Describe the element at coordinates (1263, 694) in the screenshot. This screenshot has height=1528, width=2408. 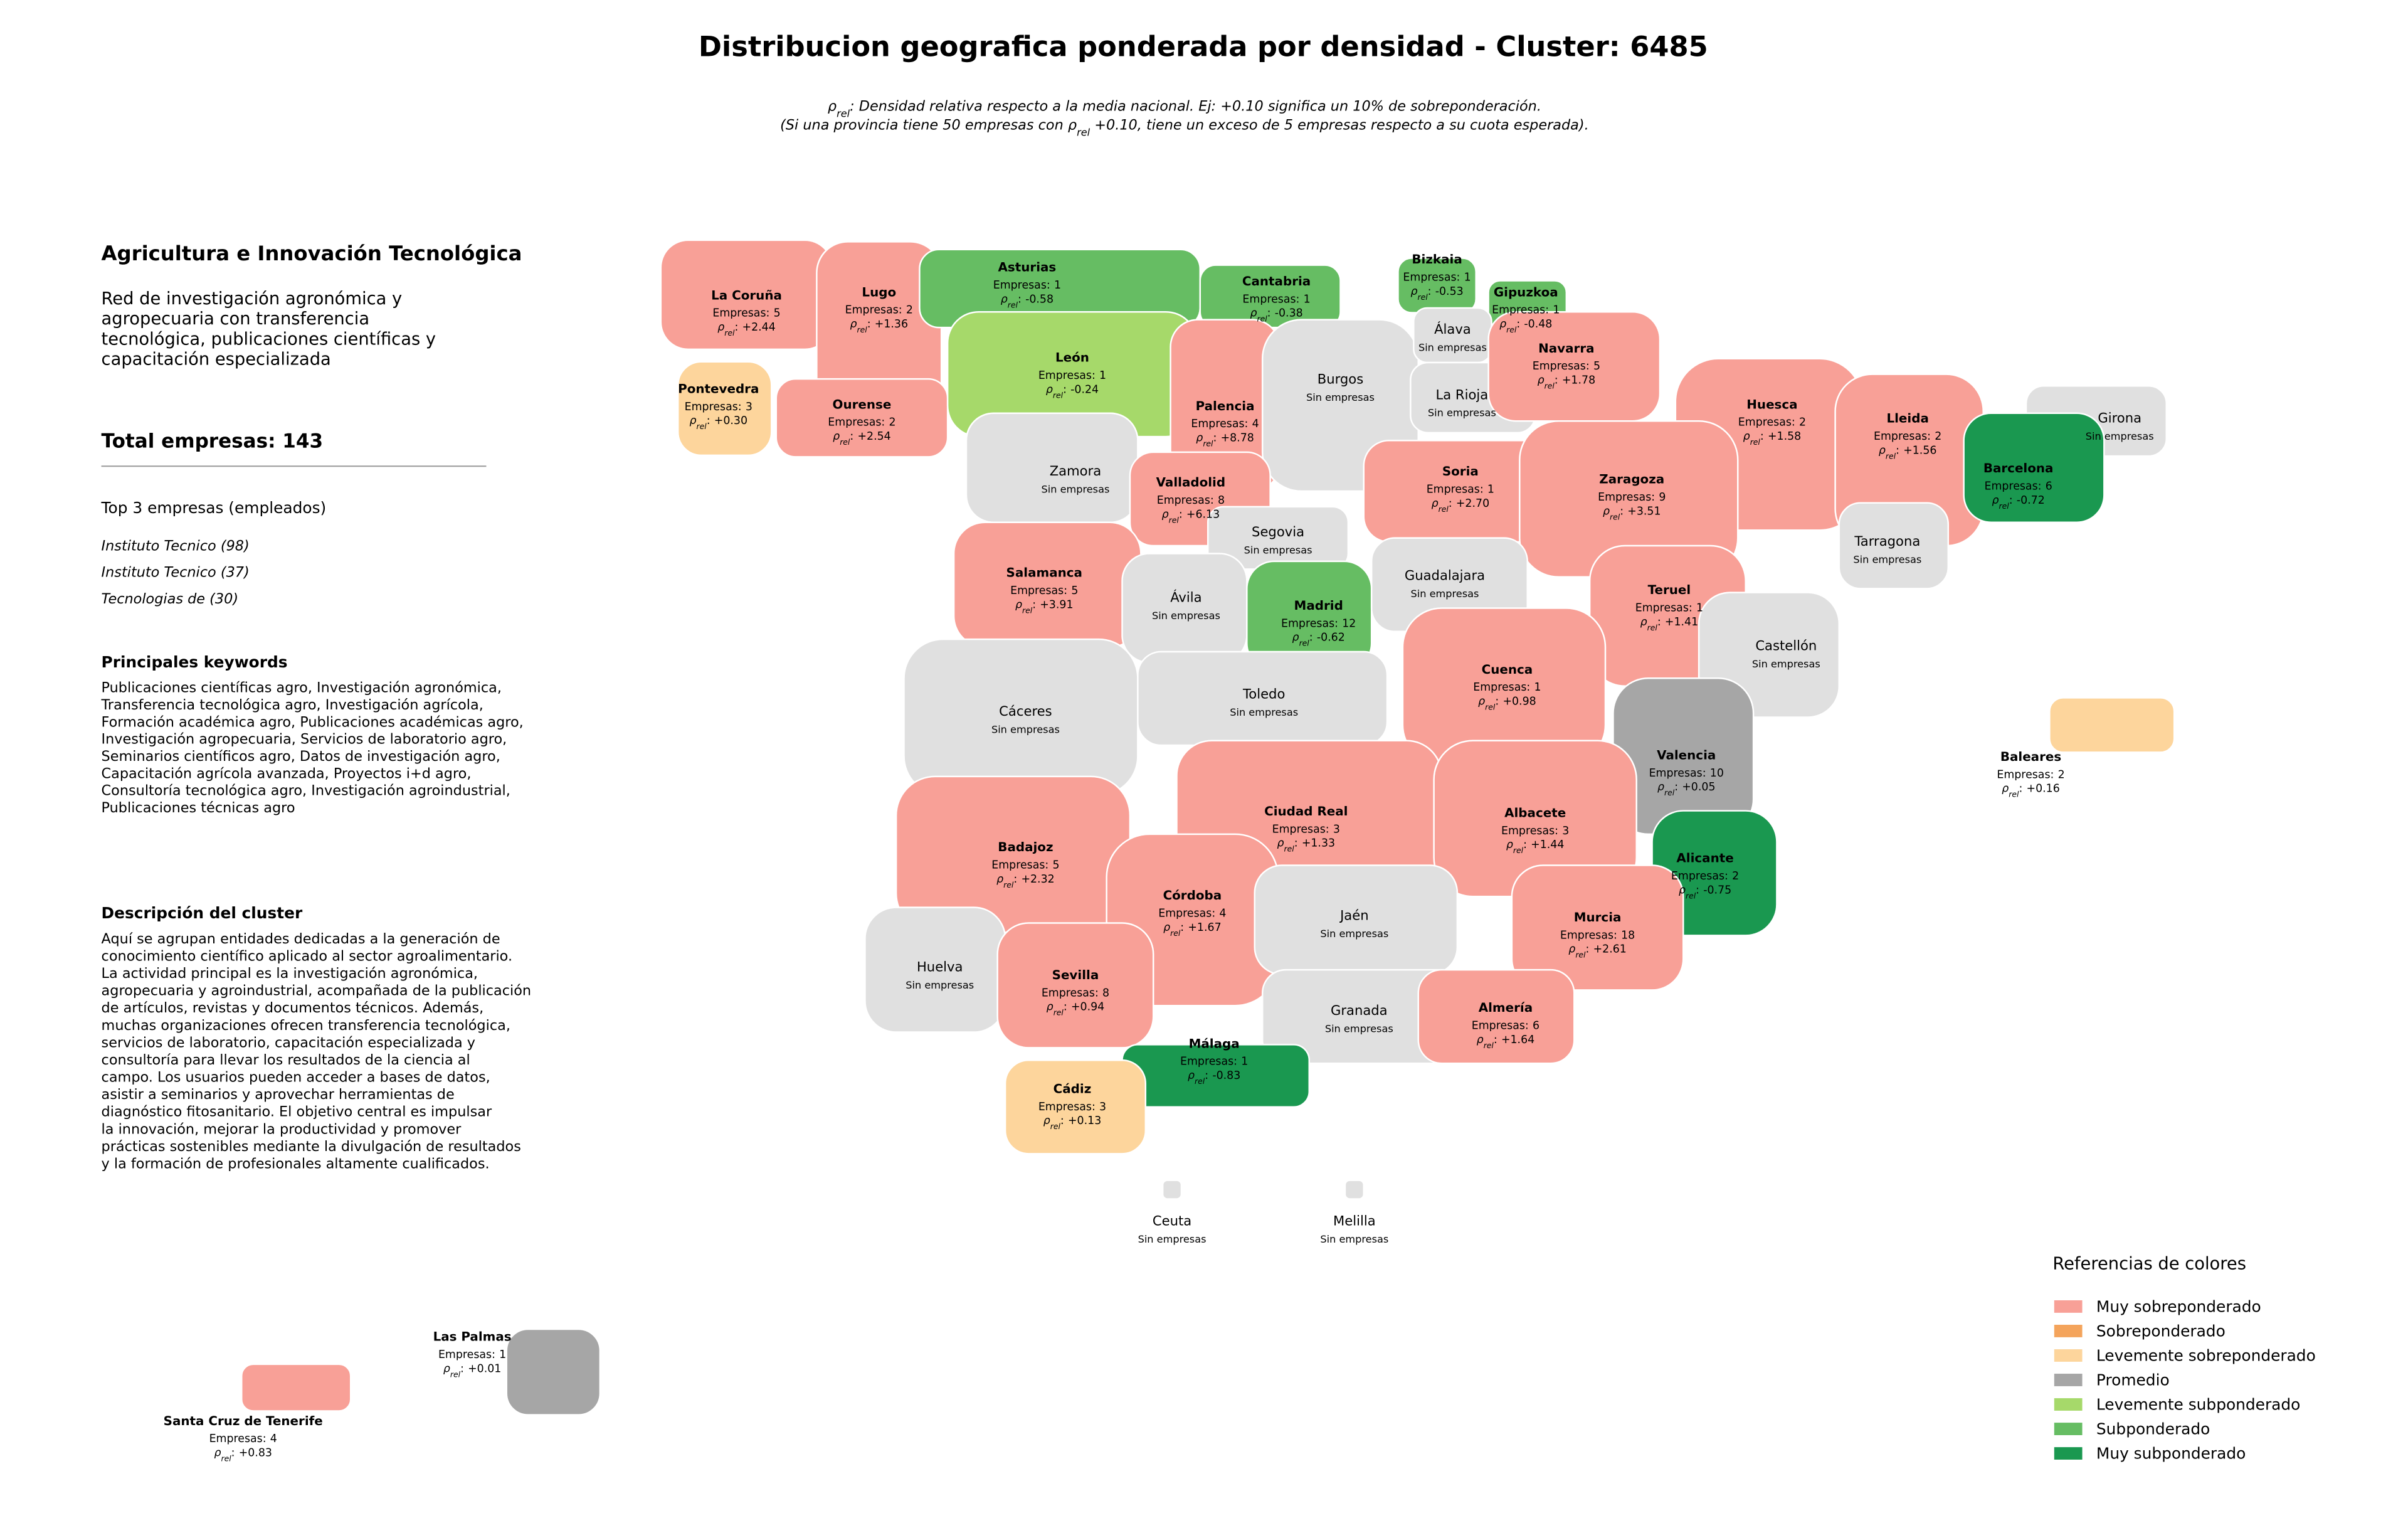
I see `province-name: Toledo` at that location.